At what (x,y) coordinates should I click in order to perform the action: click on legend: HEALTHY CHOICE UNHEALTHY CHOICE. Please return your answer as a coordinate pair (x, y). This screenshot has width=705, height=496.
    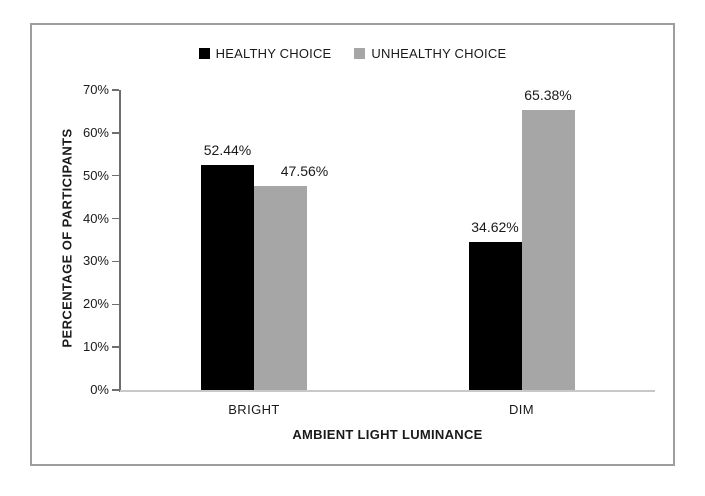
    Looking at the image, I should click on (352, 53).